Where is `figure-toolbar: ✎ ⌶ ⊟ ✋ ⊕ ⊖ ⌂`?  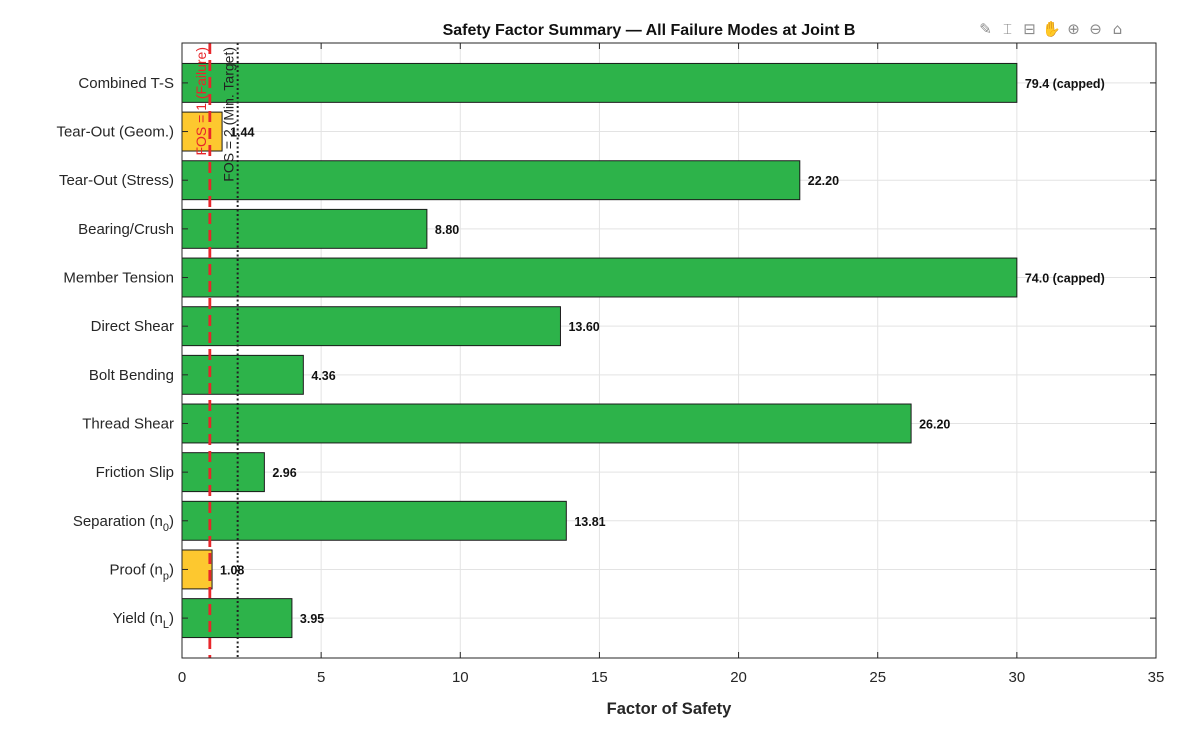
figure-toolbar: ✎ ⌶ ⊟ ✋ ⊕ ⊖ ⌂ is located at coordinates (1051, 29).